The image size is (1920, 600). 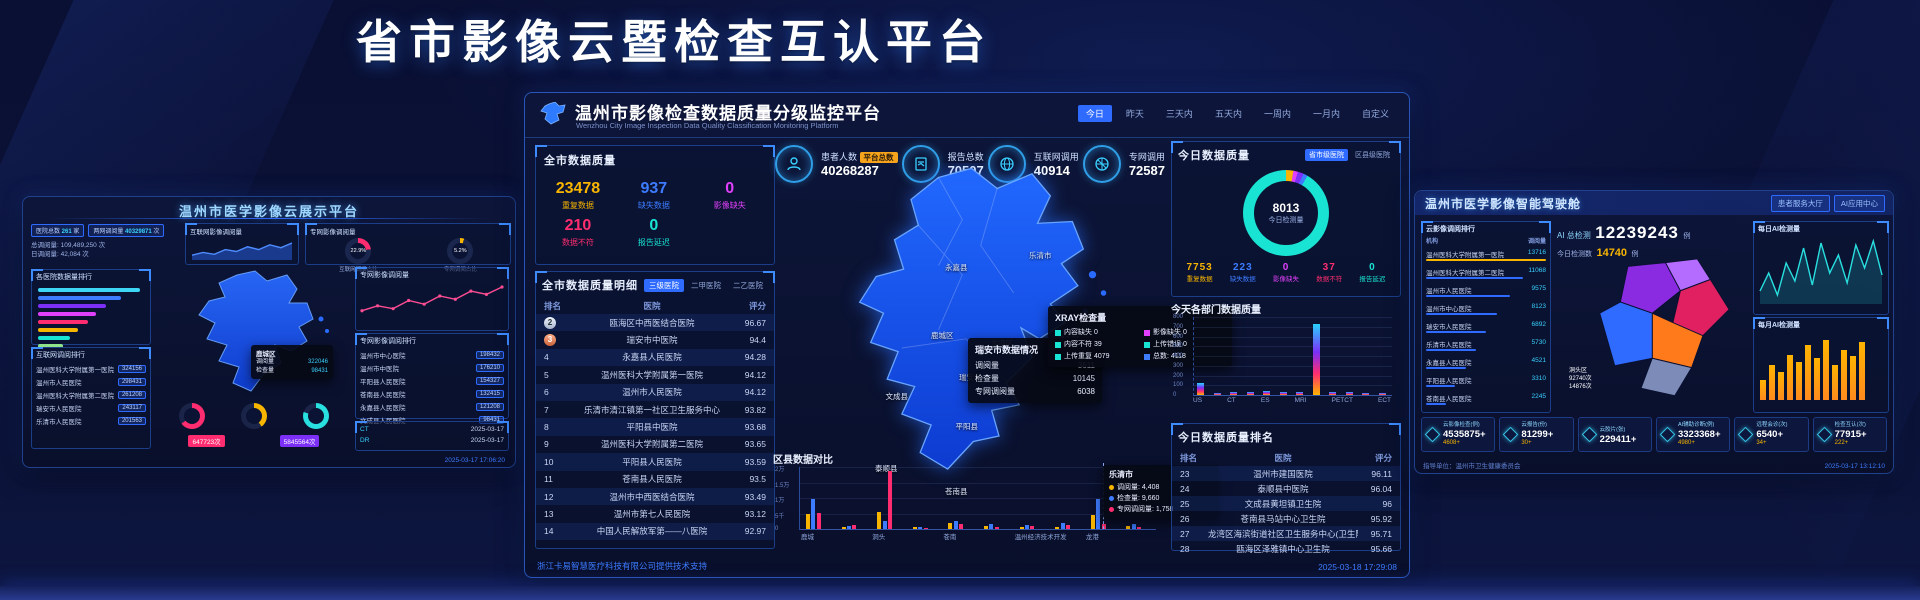 I want to click on ai-total-block: AI 总检测 12239243 例 今日检测数 14740 例, so click(x=1652, y=242).